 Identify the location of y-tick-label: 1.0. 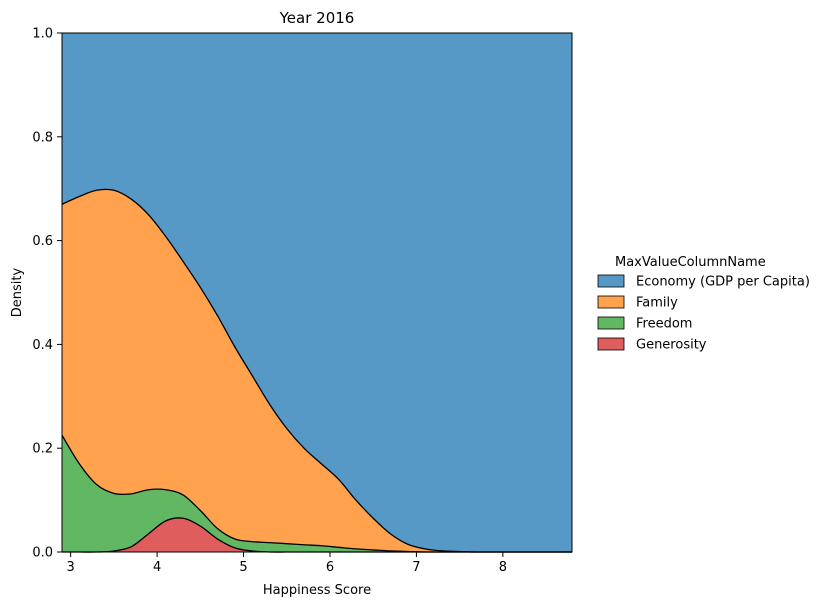
(42, 34).